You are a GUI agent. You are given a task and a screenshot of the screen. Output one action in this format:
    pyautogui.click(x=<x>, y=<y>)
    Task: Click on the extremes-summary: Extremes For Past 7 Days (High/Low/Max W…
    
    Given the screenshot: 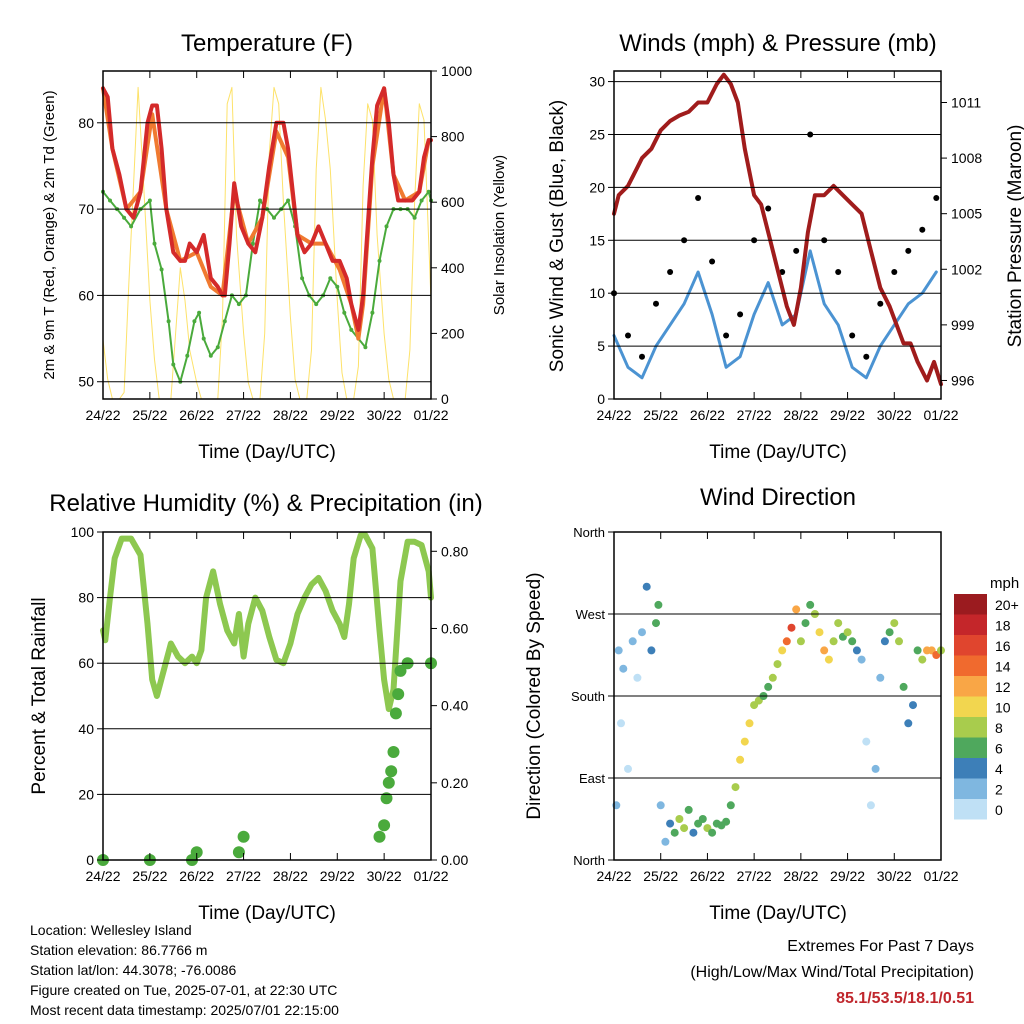 What is the action you would take?
    pyautogui.click(x=832, y=973)
    